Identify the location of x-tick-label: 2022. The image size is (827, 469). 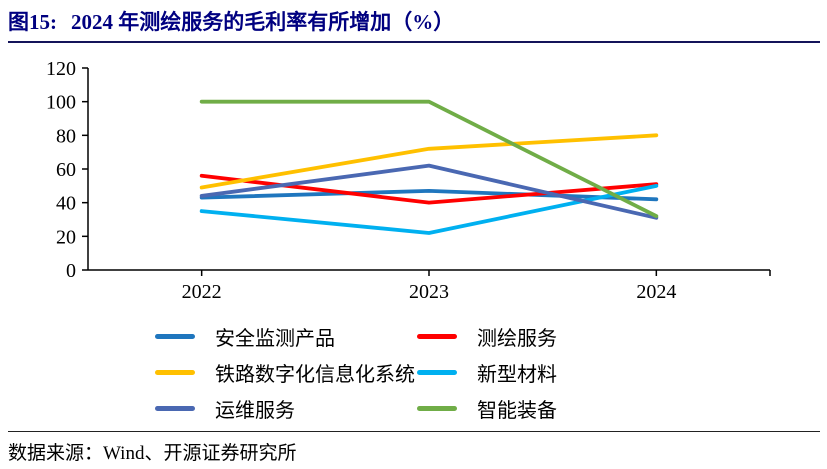
(202, 292).